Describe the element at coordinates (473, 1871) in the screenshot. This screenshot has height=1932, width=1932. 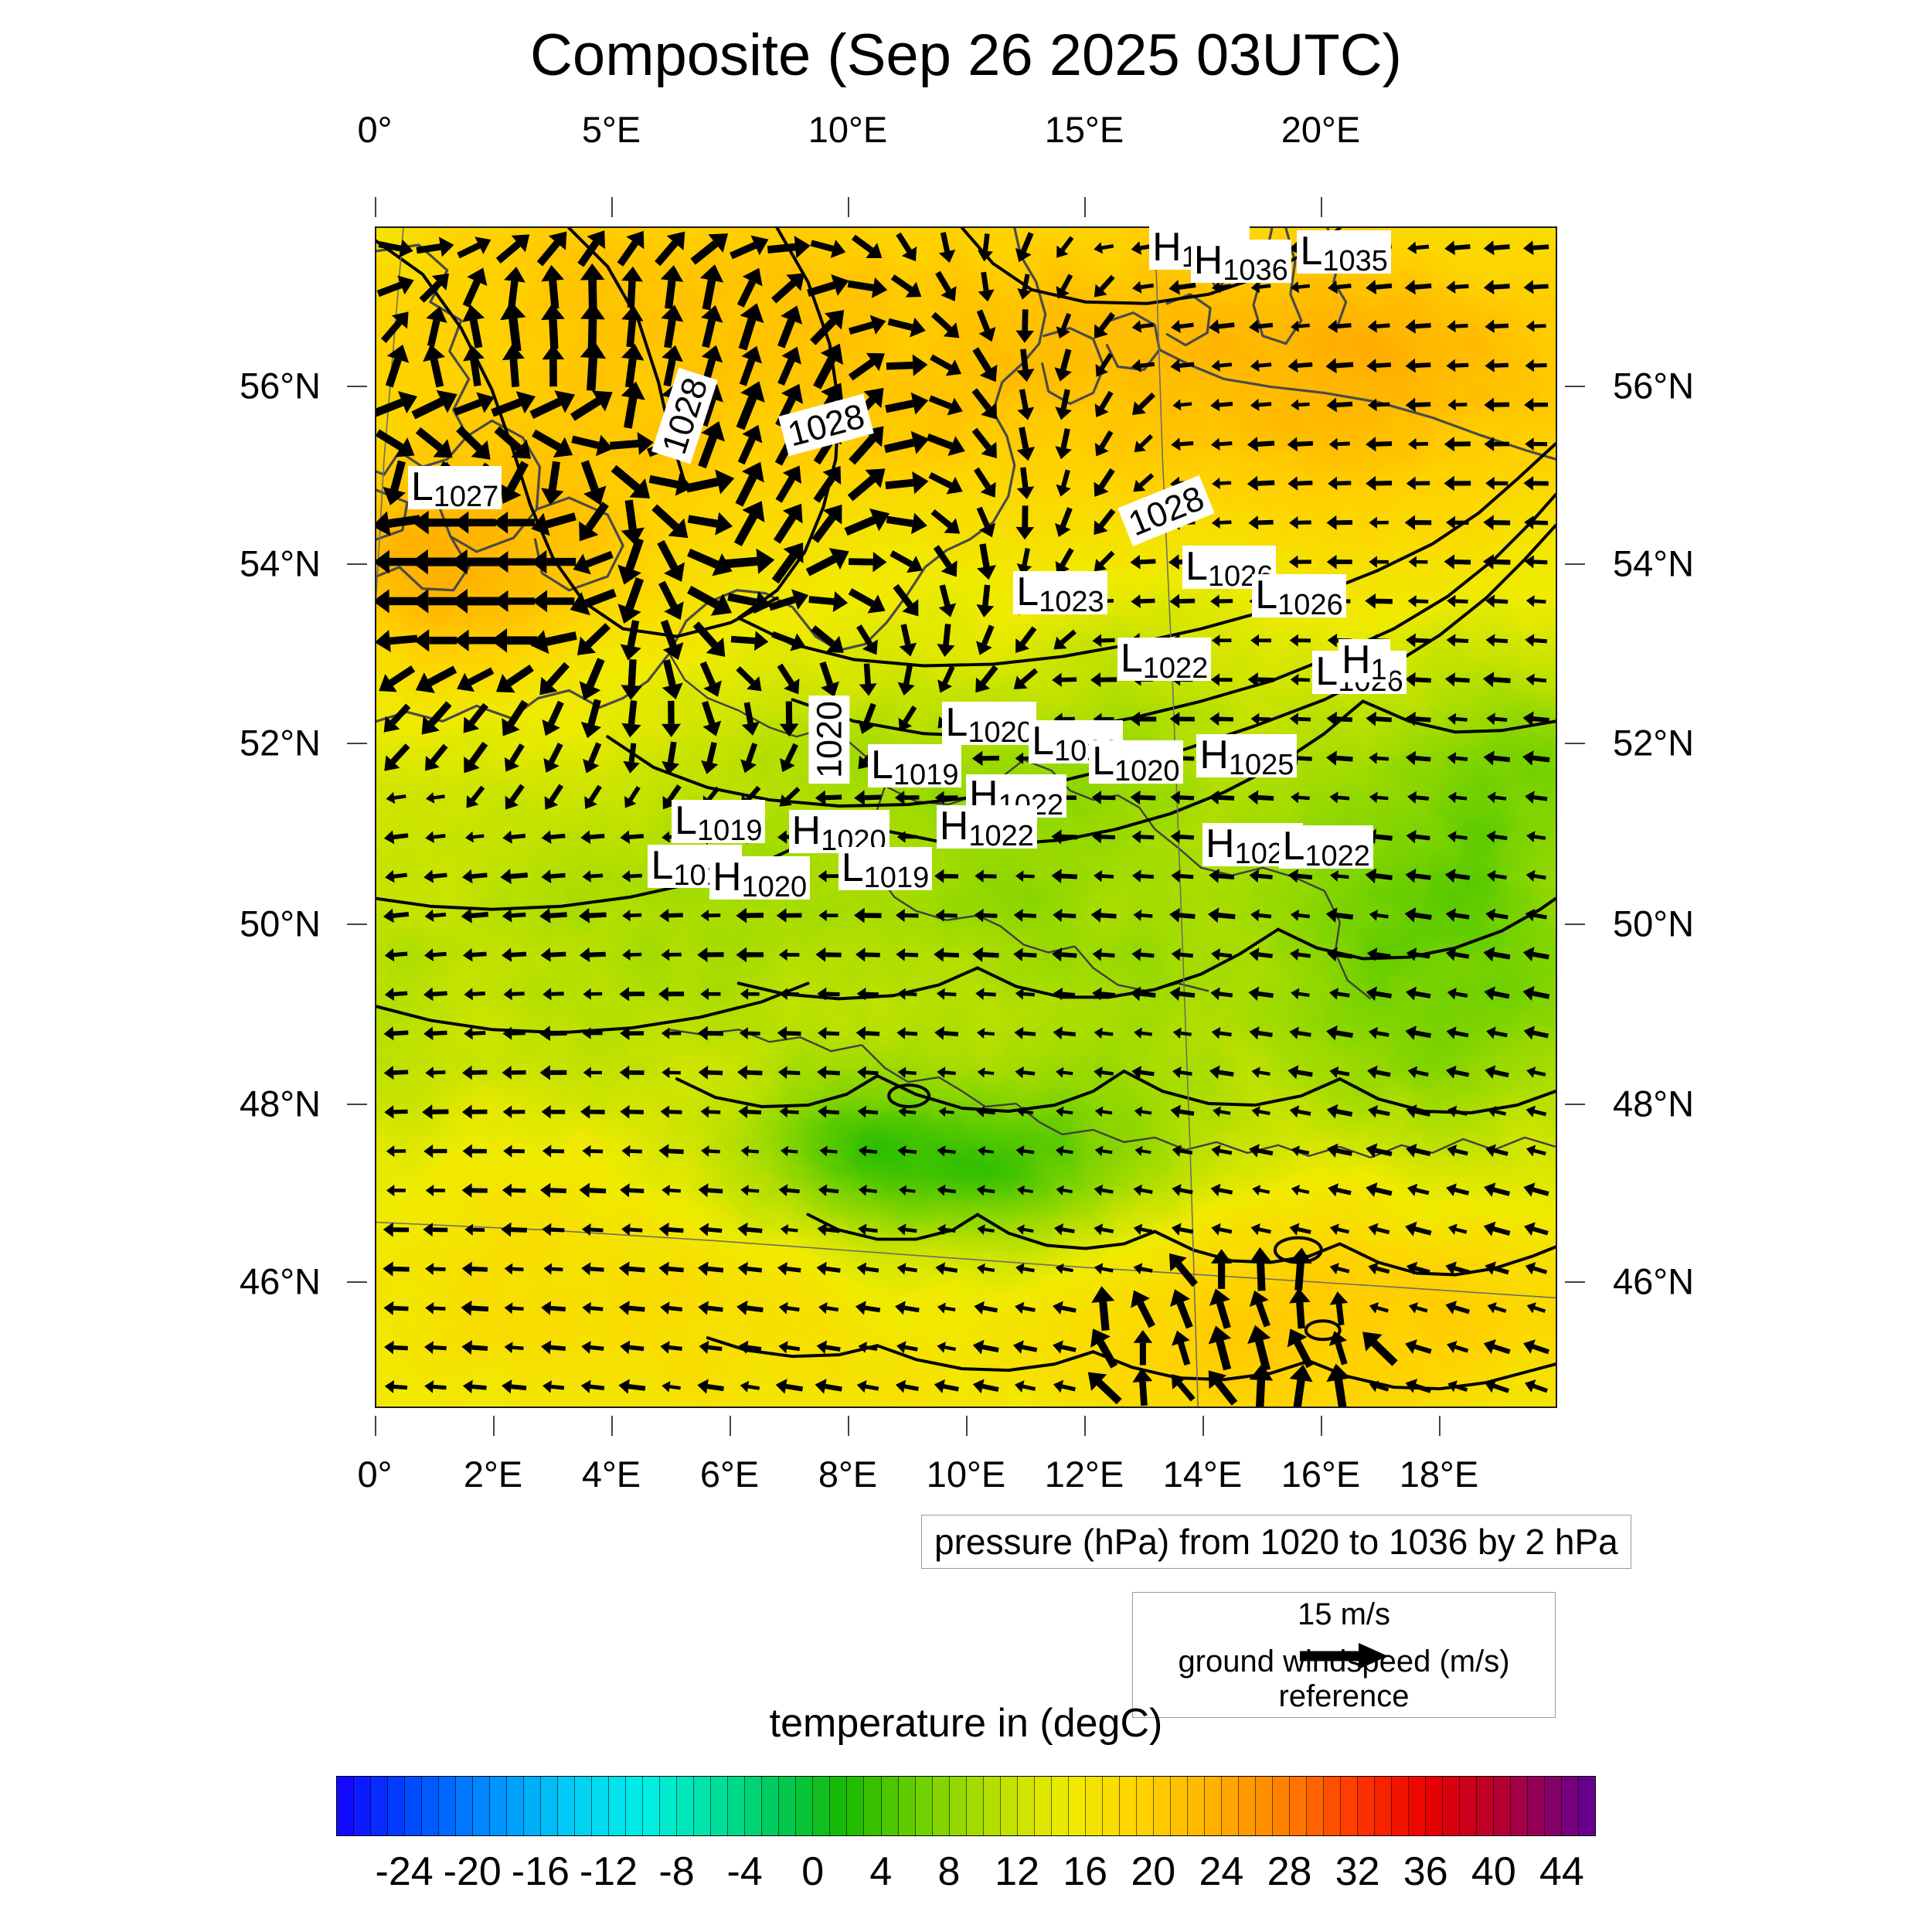
I see `colorbar-tick: -20` at that location.